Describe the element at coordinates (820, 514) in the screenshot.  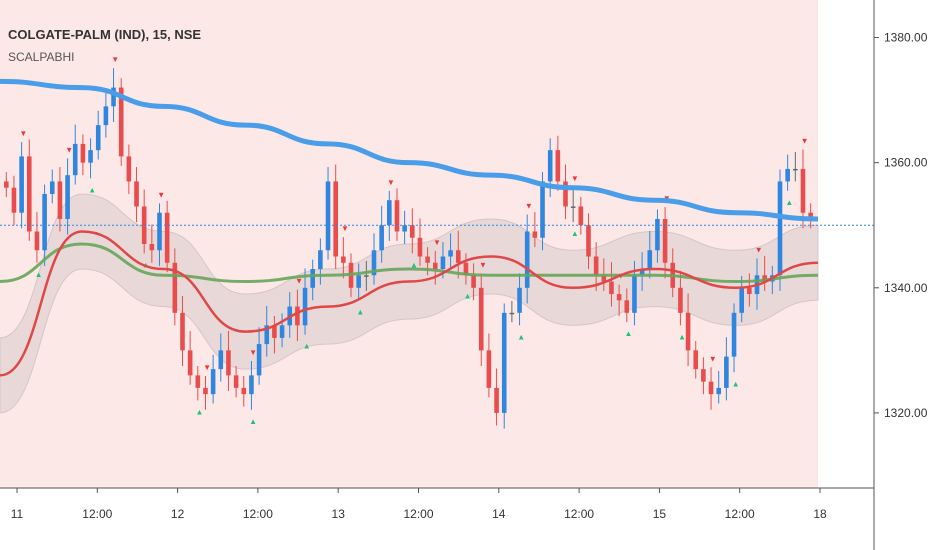
I see `x-tick-label: 18` at that location.